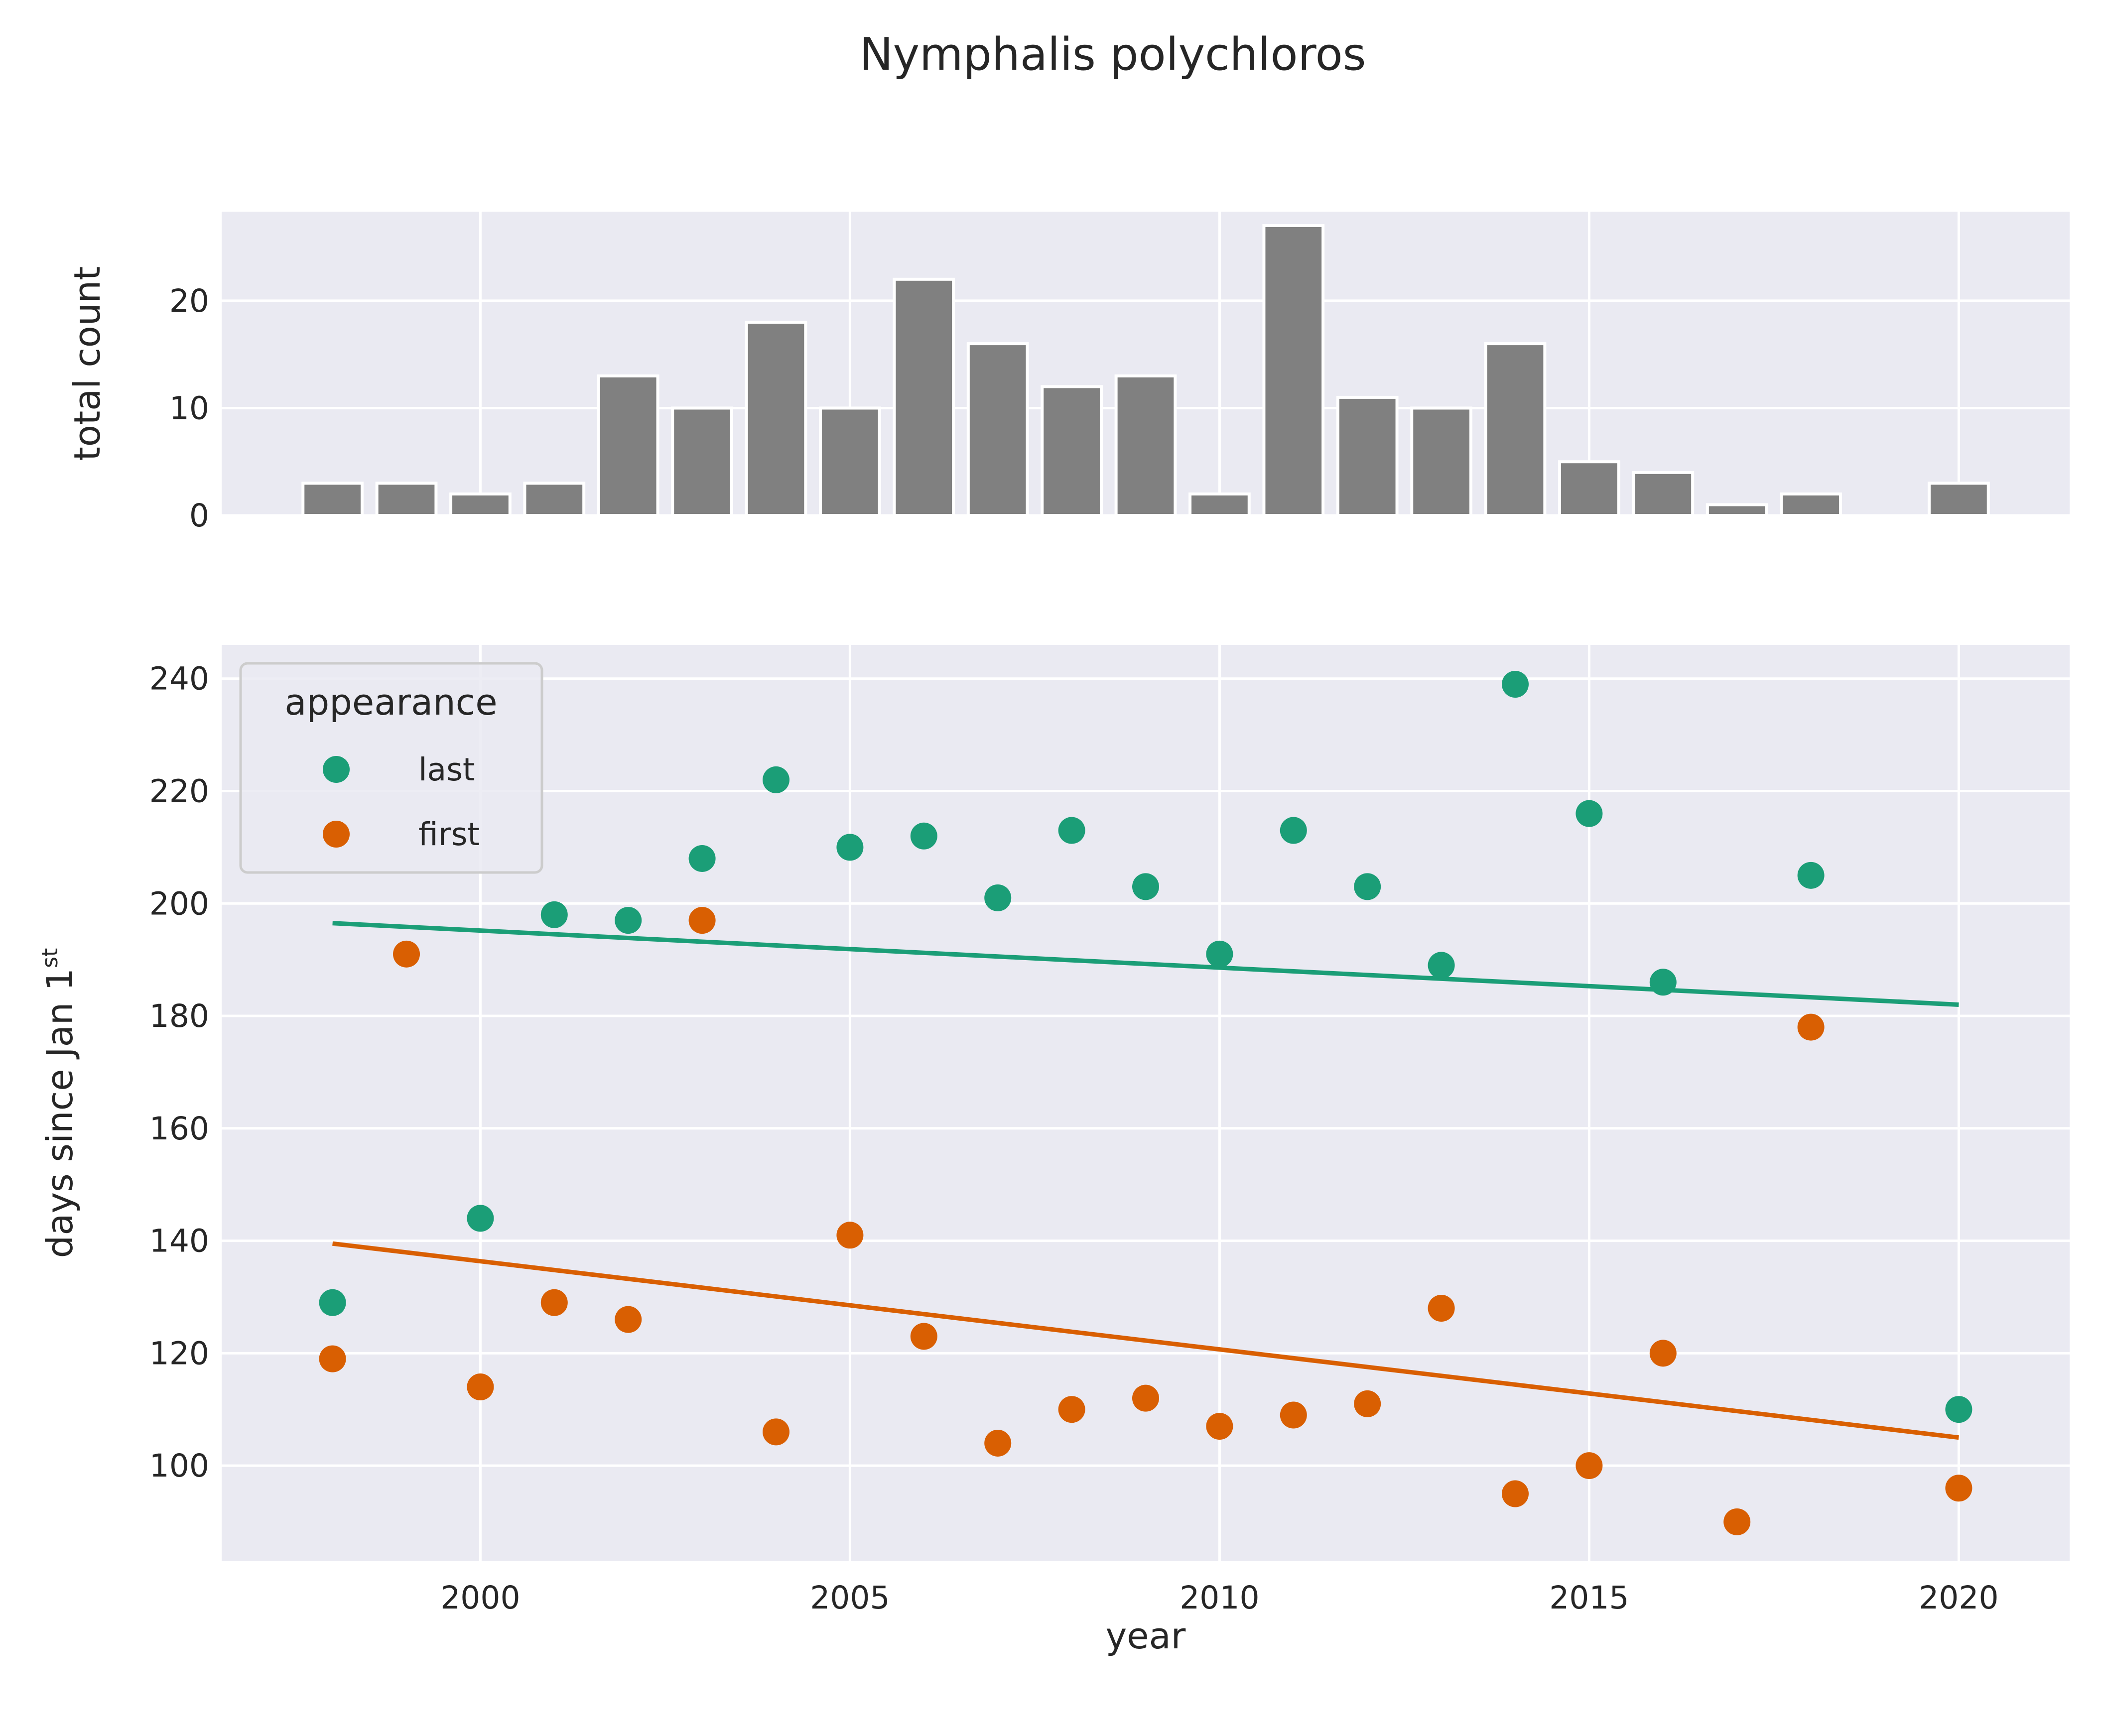  I want to click on bottom-y-tick-label: 160, so click(179, 1129).